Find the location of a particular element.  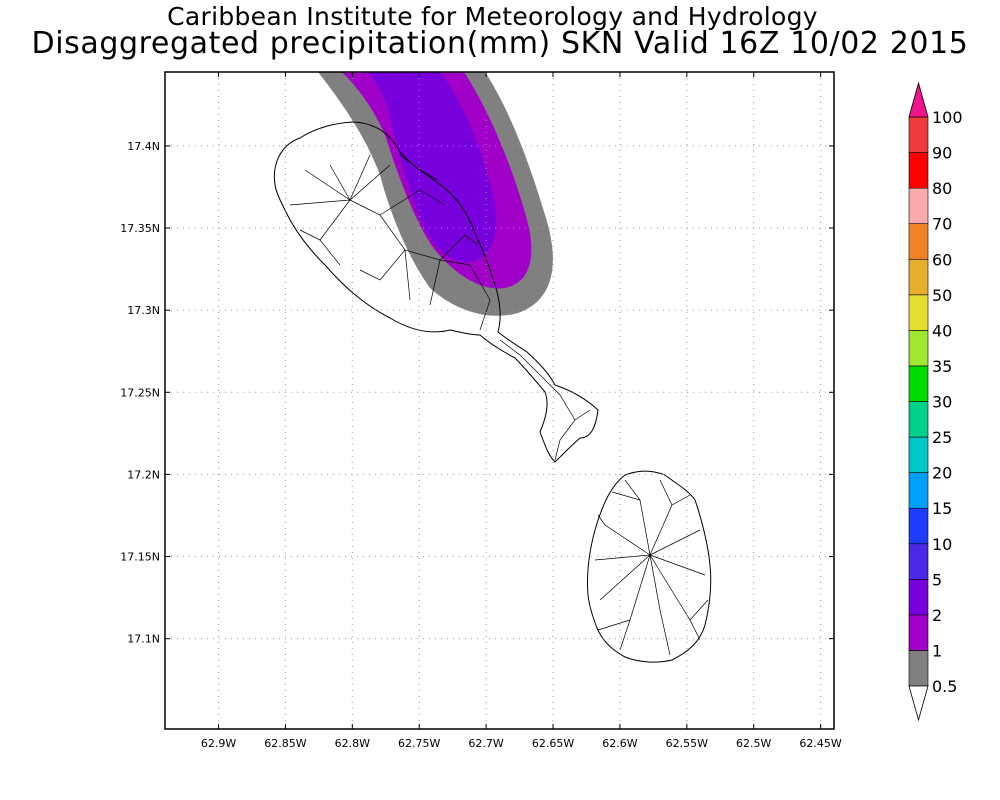

nevis-drainage is located at coordinates (651, 567).